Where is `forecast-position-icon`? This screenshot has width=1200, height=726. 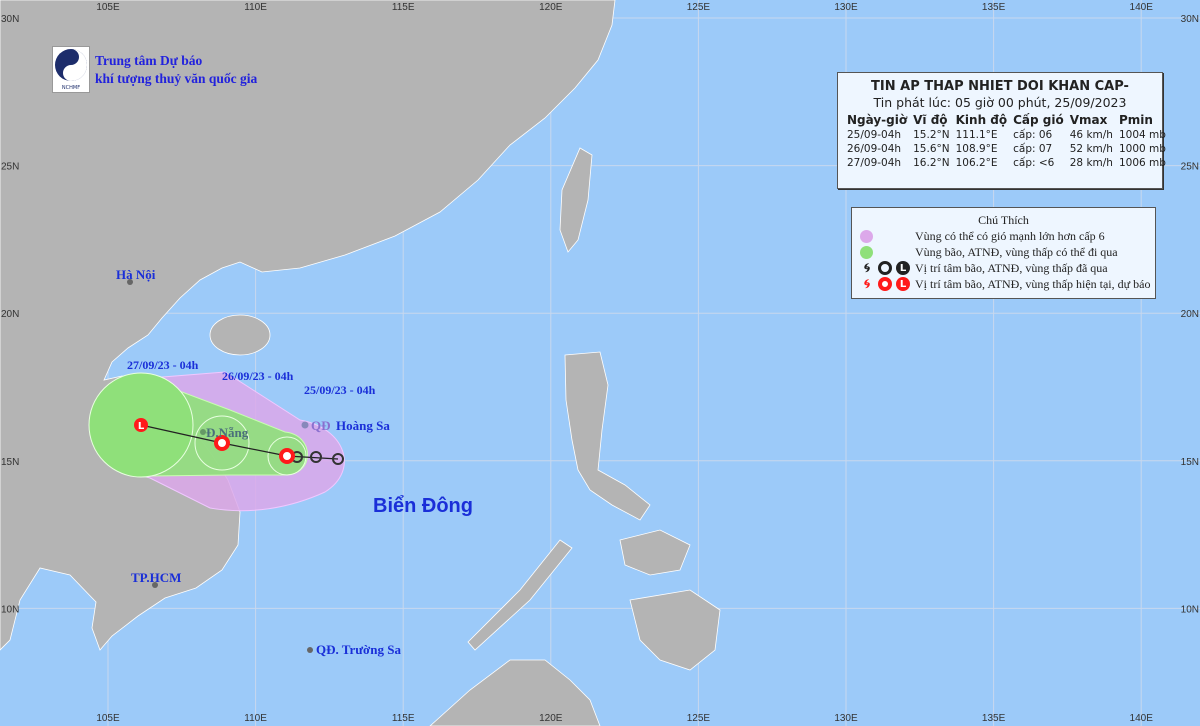 forecast-position-icon is located at coordinates (222, 443).